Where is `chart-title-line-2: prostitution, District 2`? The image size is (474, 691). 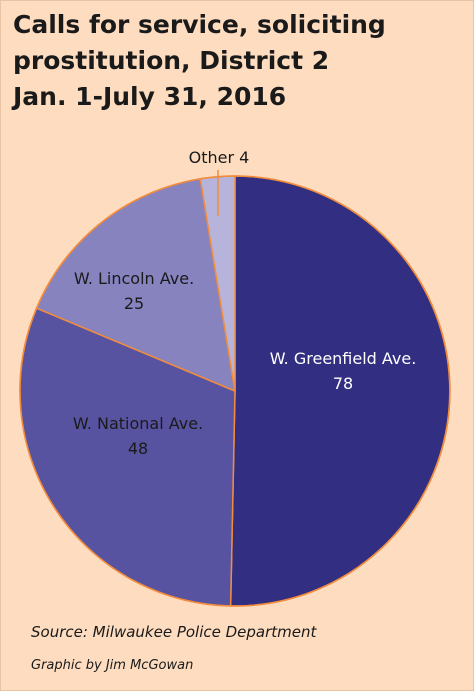
chart-title-line-2: prostitution, District 2 is located at coordinates (171, 60).